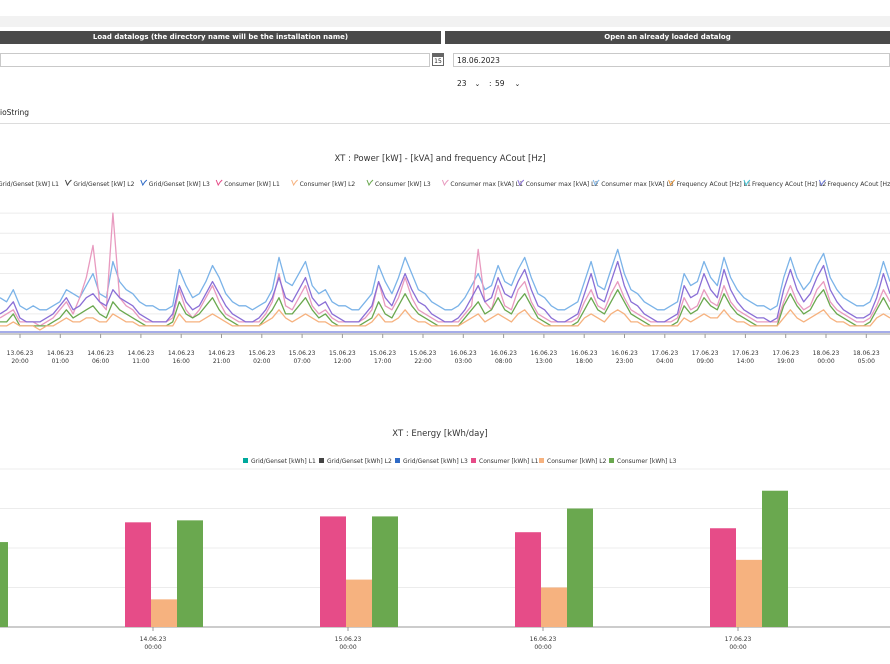 This screenshot has height=664, width=890. Describe the element at coordinates (647, 461) in the screenshot. I see `legend-label: Consumer [kWh] L3` at that location.